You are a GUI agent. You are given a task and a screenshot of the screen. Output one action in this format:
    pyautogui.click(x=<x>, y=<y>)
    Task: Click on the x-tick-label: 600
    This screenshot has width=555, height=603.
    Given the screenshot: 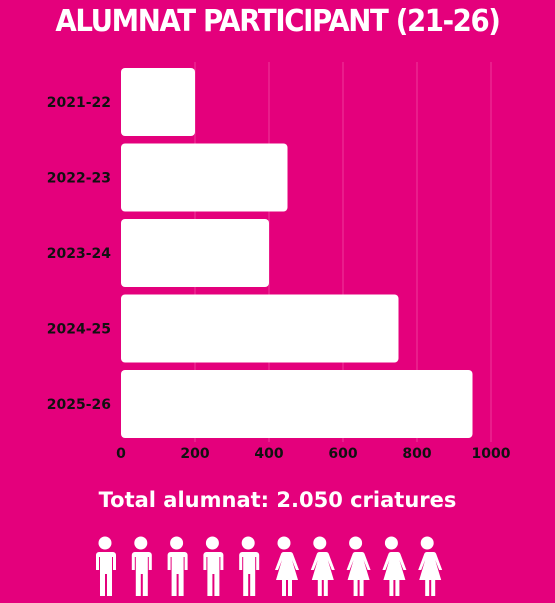 What is the action you would take?
    pyautogui.click(x=342, y=454)
    